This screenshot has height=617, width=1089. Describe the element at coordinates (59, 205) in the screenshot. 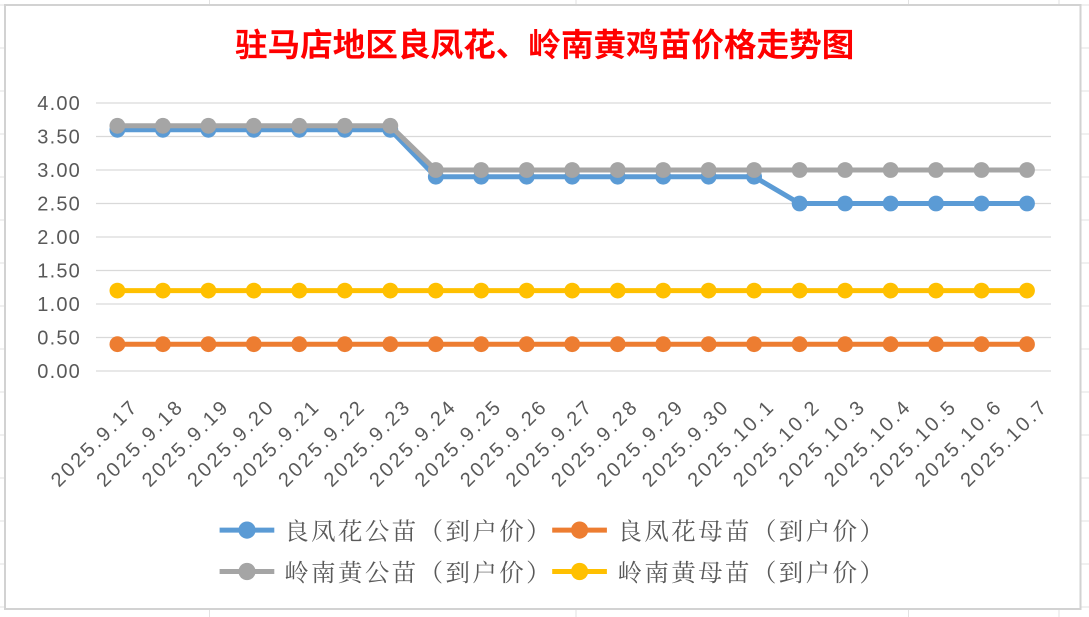

I see `svg-text: 2.50` at that location.